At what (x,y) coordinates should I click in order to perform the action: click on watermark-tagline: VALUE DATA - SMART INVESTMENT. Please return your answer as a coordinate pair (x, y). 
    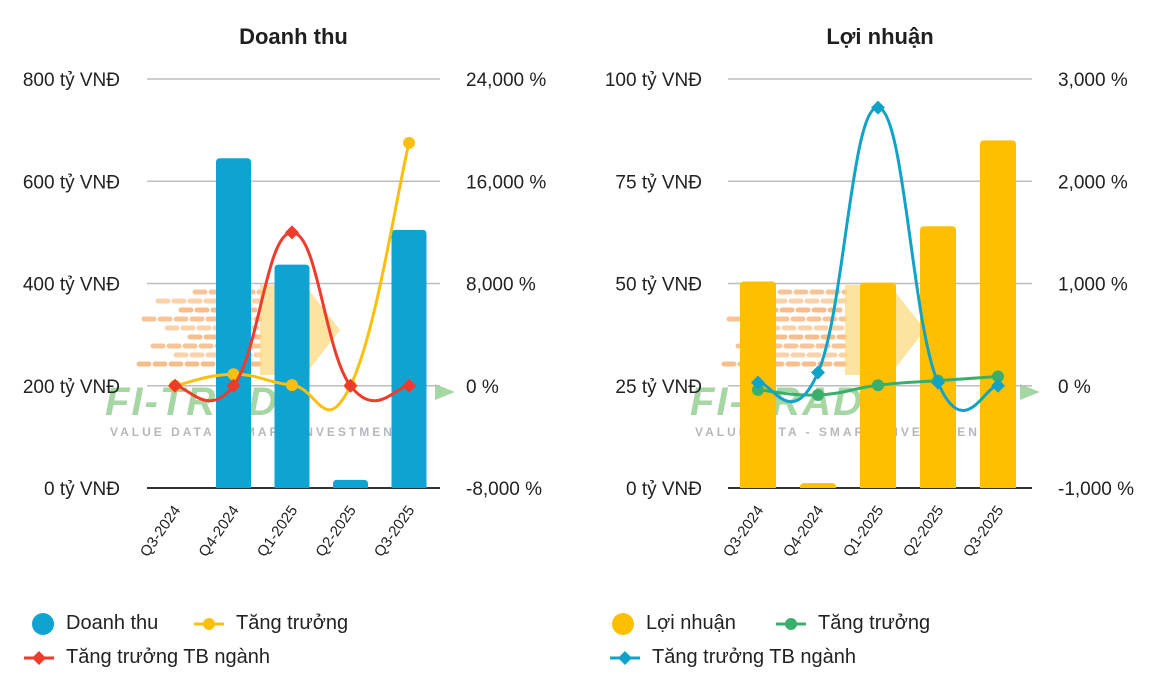
    Looking at the image, I should click on (257, 432).